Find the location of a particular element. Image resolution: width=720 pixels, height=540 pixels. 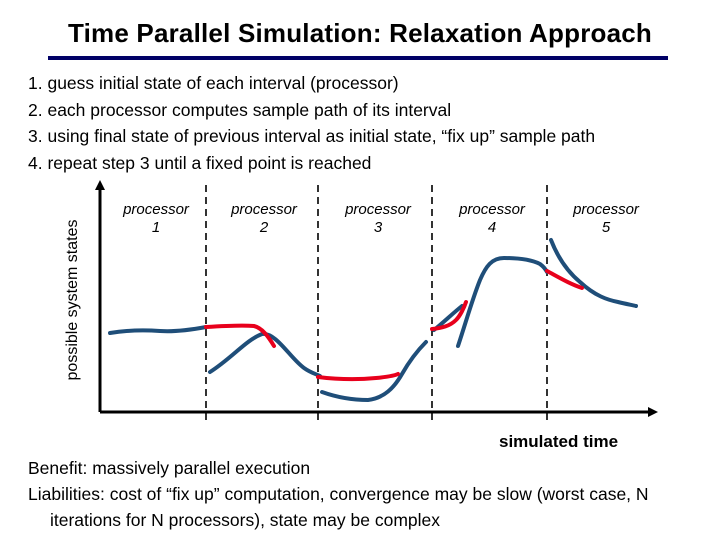

processor-label-1: processor is located at coordinates (156, 209).